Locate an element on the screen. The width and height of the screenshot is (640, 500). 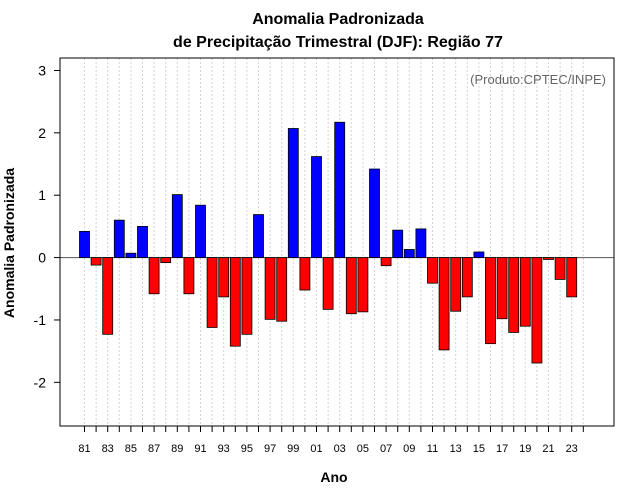
credit-text: (Produto:CPTEC/INPE) is located at coordinates (538, 79).